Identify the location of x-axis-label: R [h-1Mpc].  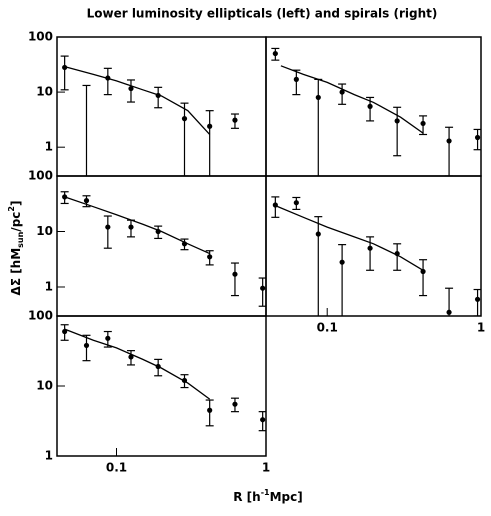
(267, 496).